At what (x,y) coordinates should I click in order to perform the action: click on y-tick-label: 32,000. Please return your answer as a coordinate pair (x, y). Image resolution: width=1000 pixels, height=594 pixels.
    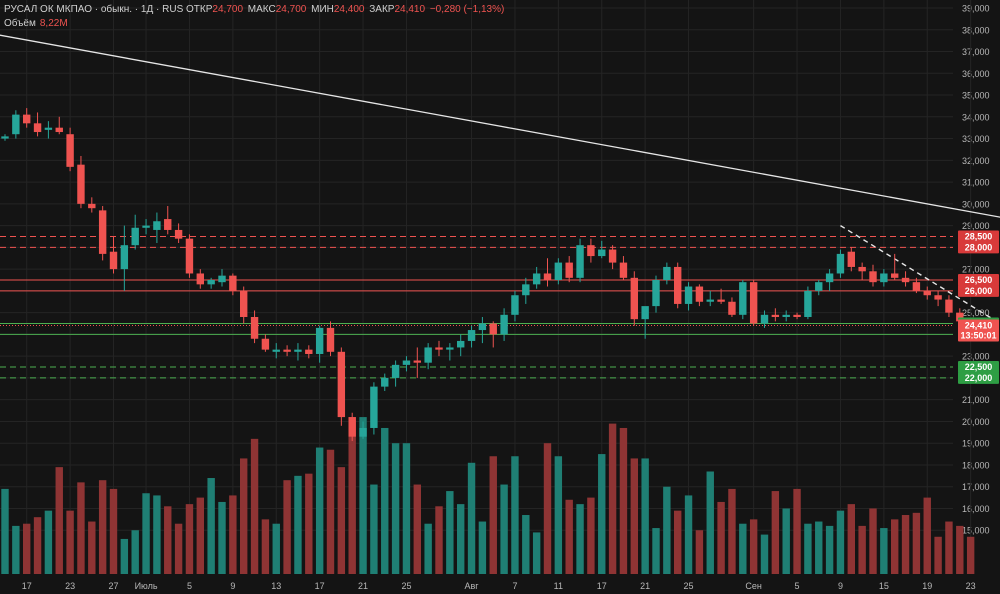
    Looking at the image, I should click on (976, 161).